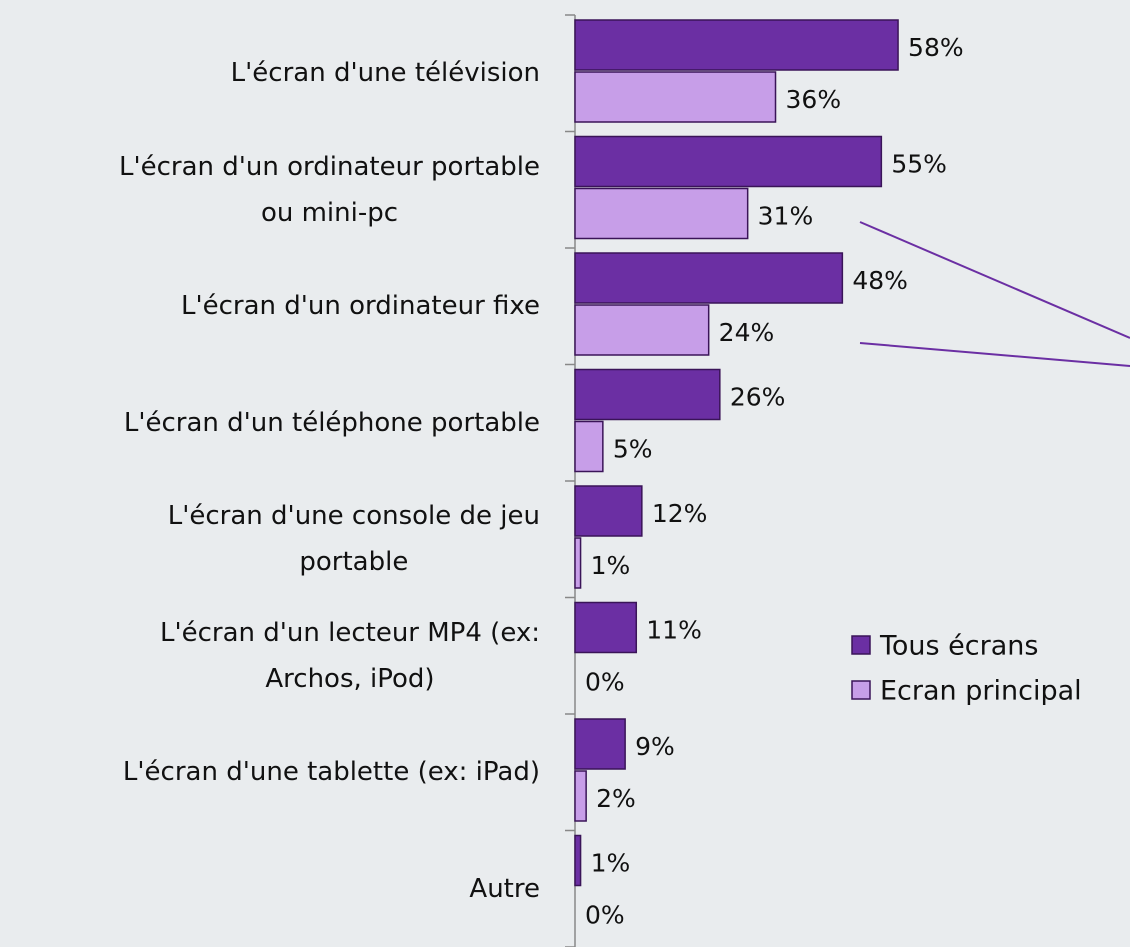 The width and height of the screenshot is (1130, 947). I want to click on legend-label: Tous écrans, so click(958, 646).